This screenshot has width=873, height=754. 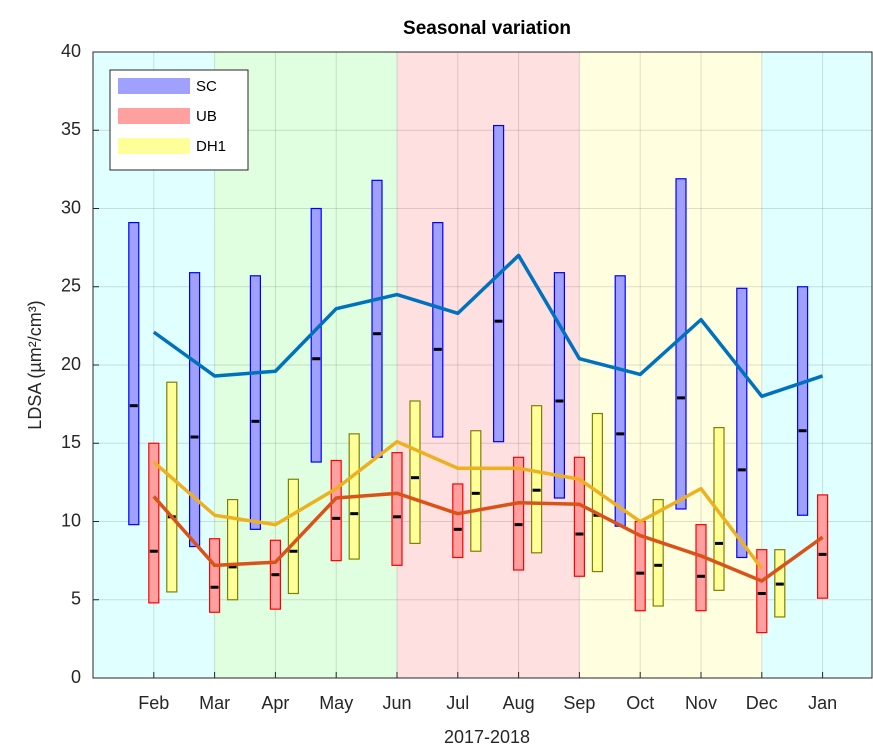 What do you see at coordinates (457, 703) in the screenshot?
I see `x-tick-label: Jul` at bounding box center [457, 703].